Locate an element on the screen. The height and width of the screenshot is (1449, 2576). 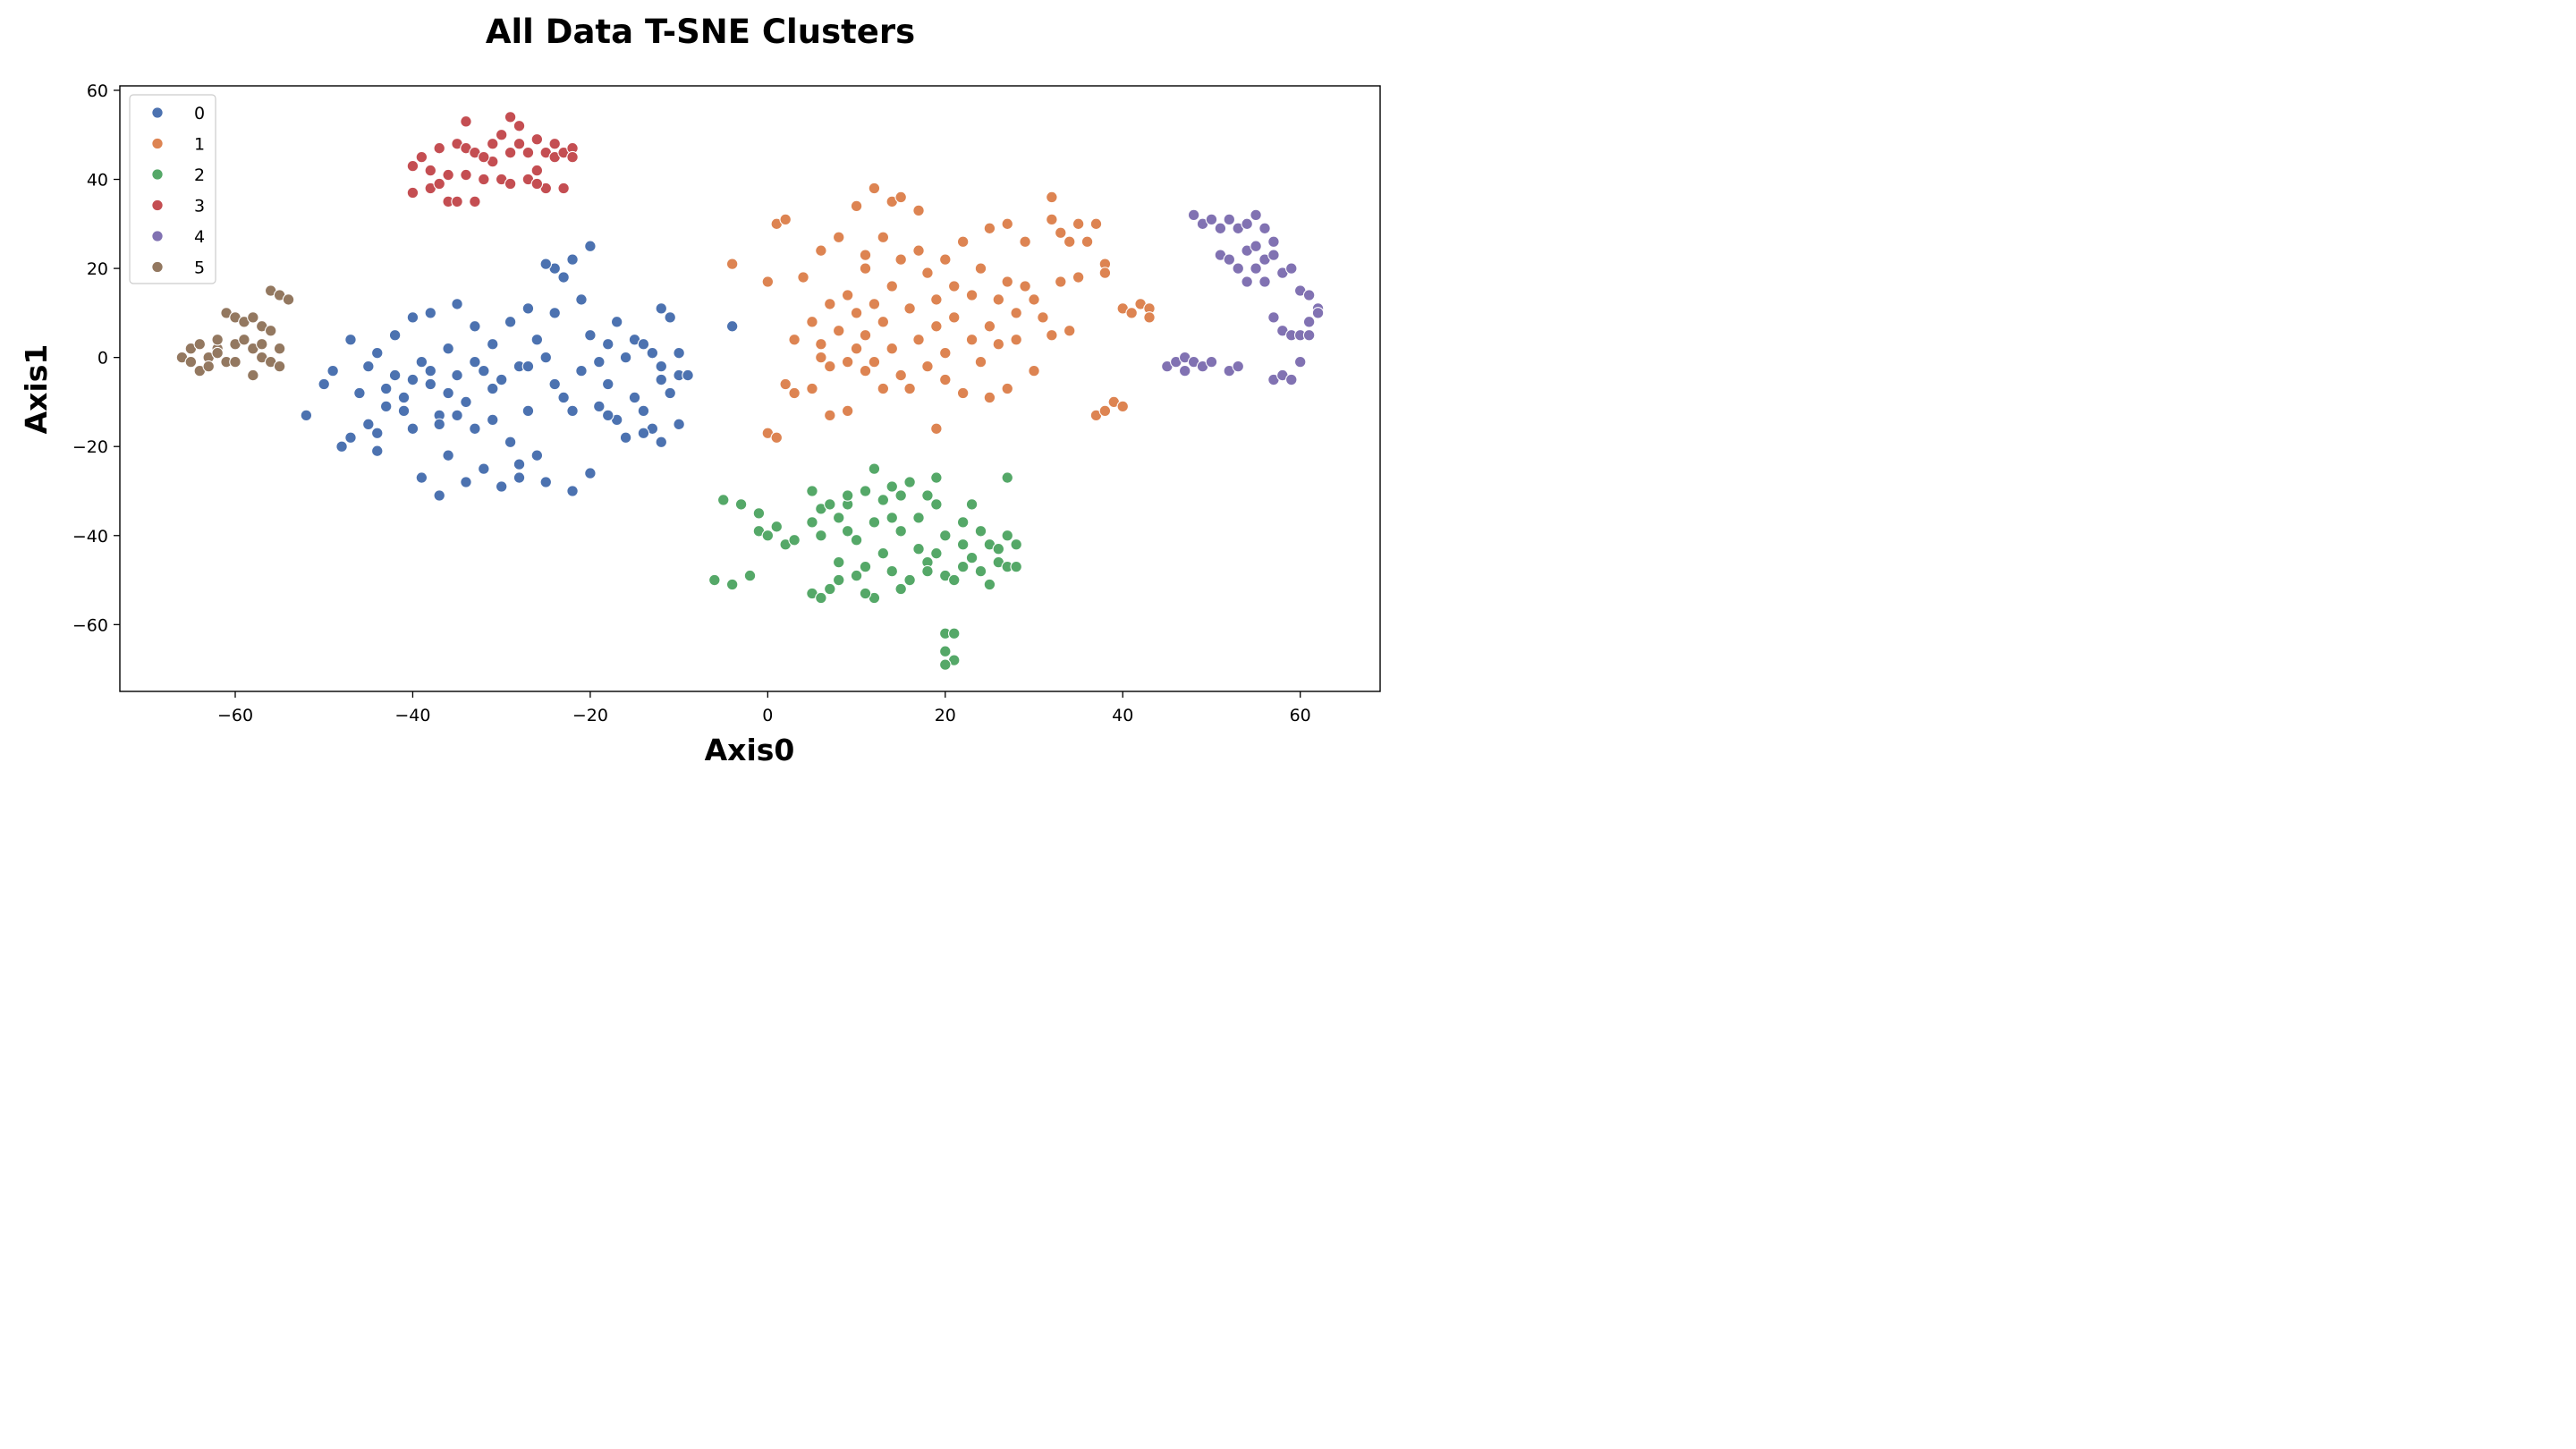
legend-label-4: 4 is located at coordinates (199, 237).